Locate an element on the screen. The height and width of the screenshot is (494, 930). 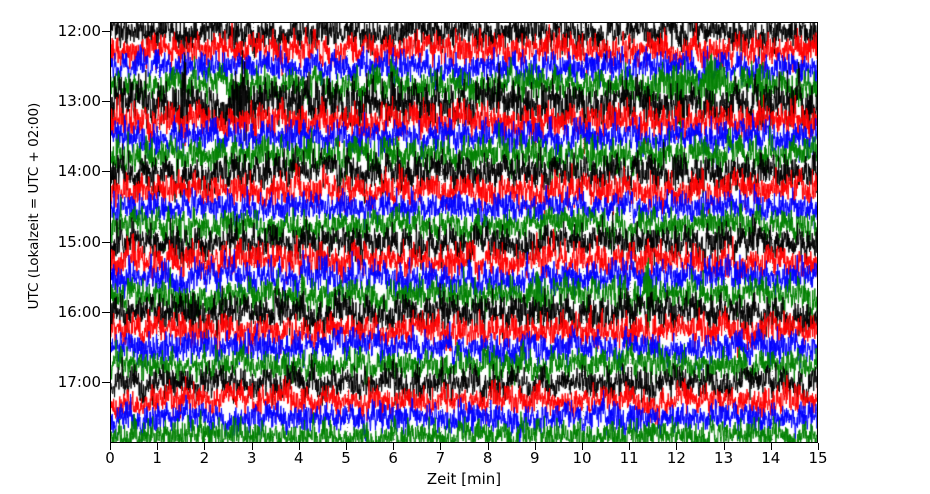
x-axis-label: Zeit [min] is located at coordinates (464, 479).